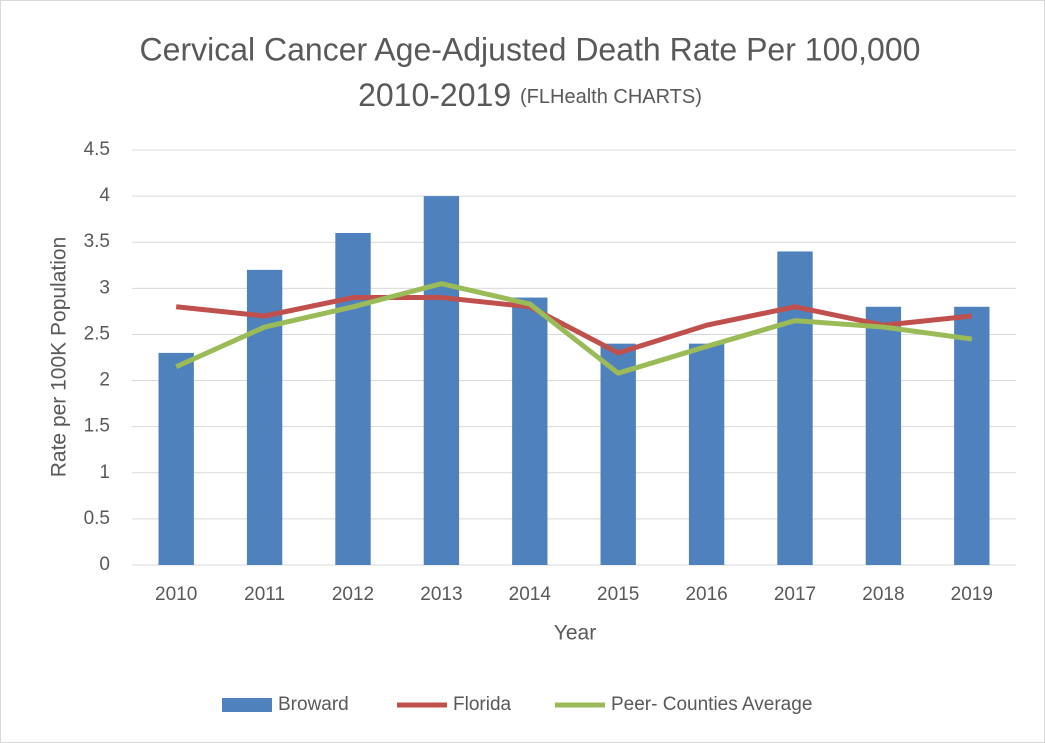  I want to click on y-tick-label: 2, so click(104, 380).